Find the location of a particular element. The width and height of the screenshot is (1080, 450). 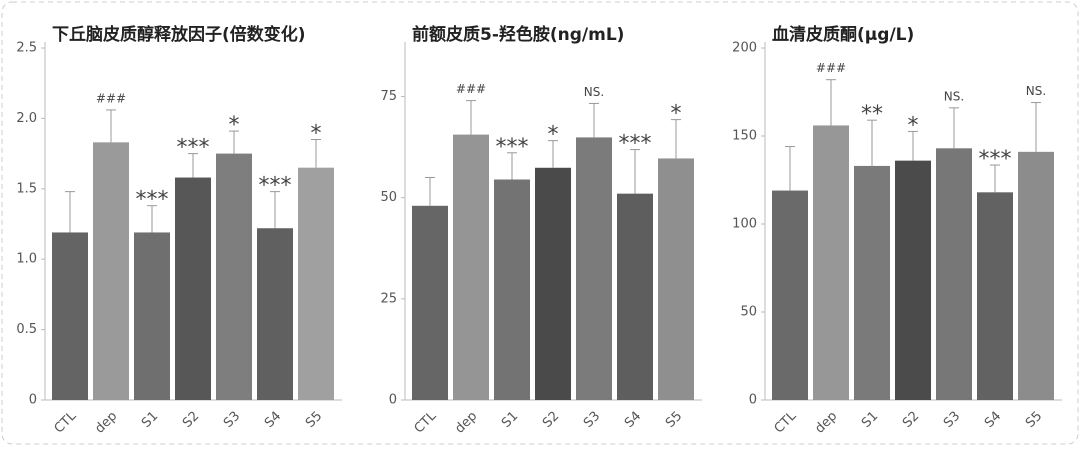

y-tick-label: 75 is located at coordinates (388, 96).